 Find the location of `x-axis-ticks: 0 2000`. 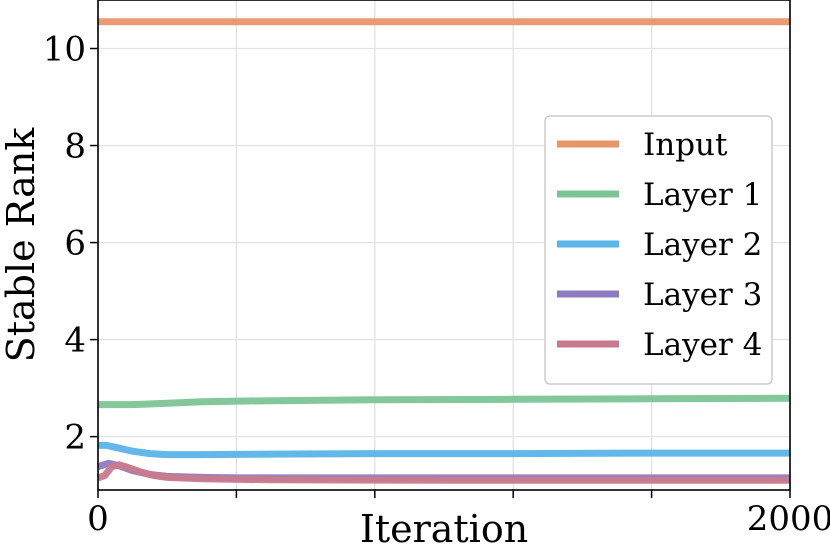

x-axis-ticks: 0 2000 is located at coordinates (458, 514).